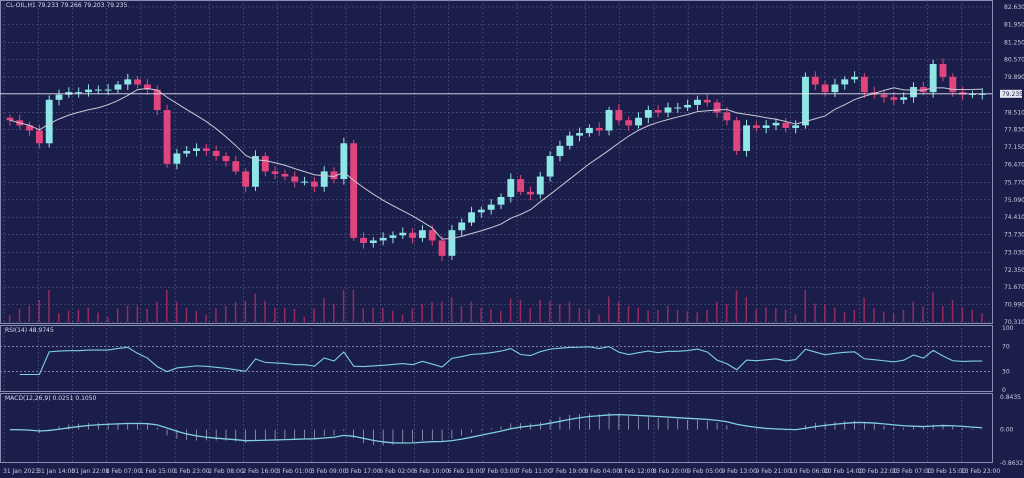 This screenshot has width=1024, height=478. I want to click on time-tick-label: 13 Feb 23:00, so click(981, 471).